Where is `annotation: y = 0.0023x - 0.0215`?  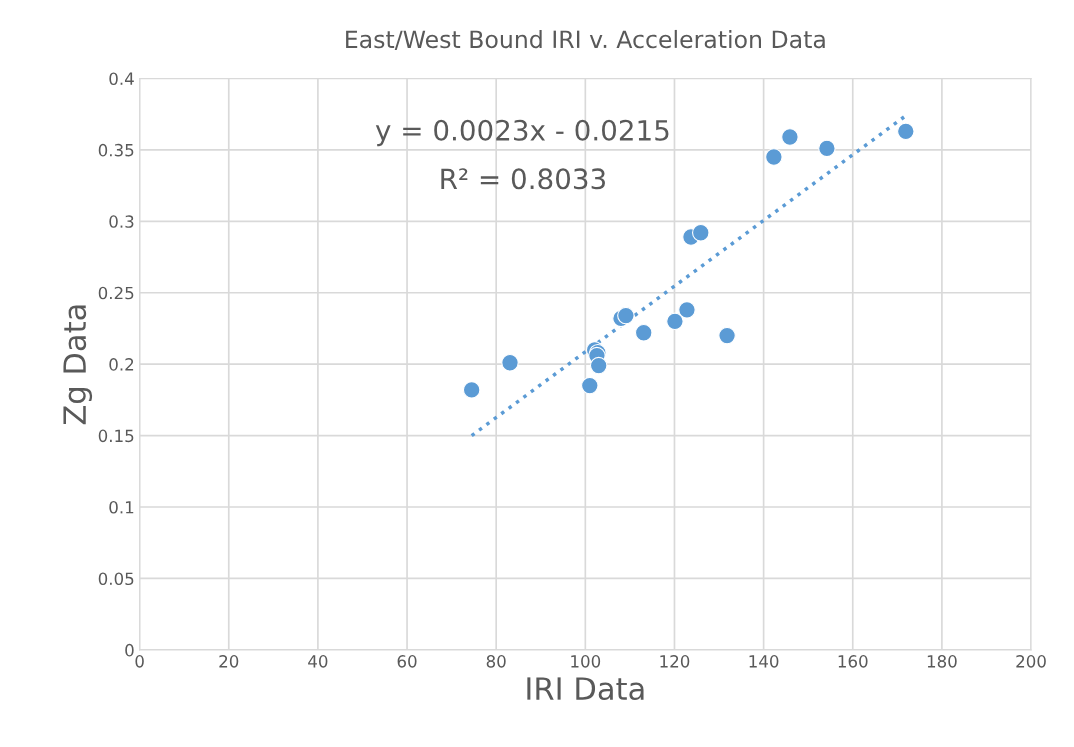
annotation: y = 0.0023x - 0.0215 is located at coordinates (522, 133).